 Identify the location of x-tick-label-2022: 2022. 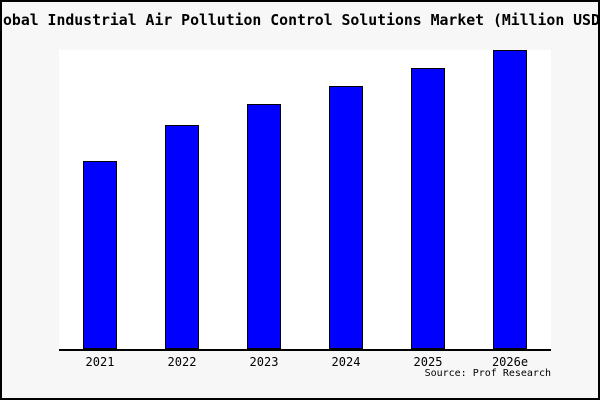
(182, 362).